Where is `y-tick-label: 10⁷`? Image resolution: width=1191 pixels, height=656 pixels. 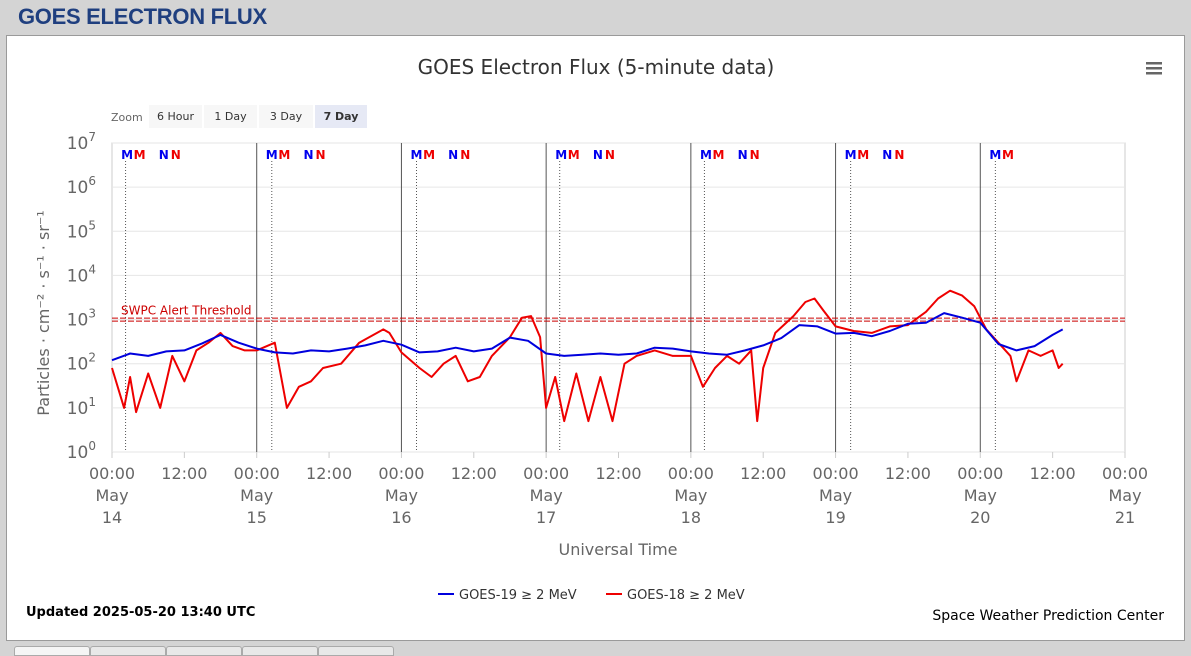
y-tick-label: 10⁷ is located at coordinates (81, 142).